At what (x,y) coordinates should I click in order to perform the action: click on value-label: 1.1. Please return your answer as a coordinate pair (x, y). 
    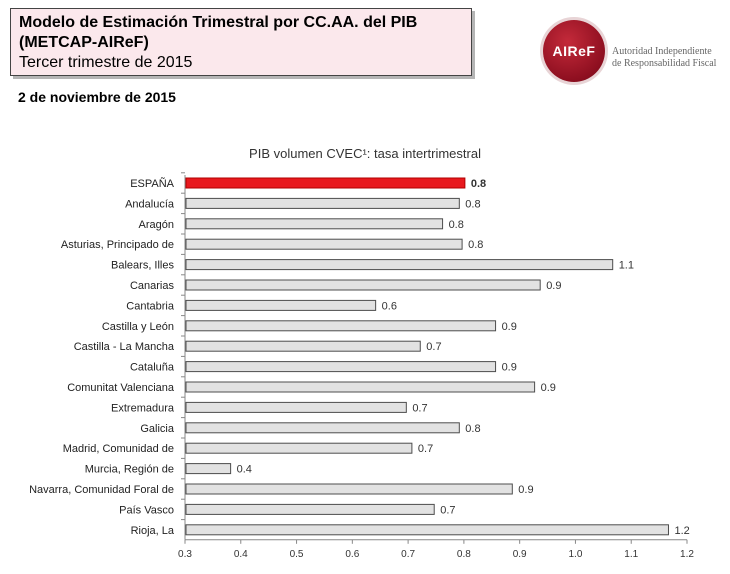
    Looking at the image, I should click on (626, 266).